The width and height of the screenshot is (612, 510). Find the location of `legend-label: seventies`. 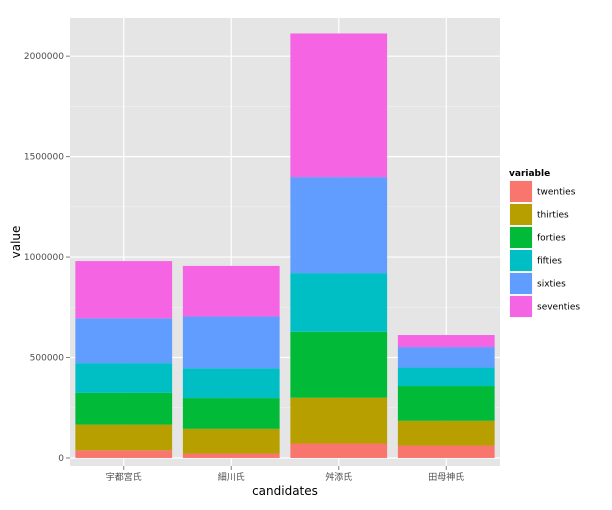

legend-label: seventies is located at coordinates (558, 308).